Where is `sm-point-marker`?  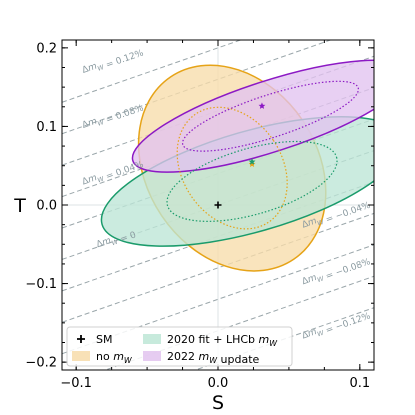
sm-point-marker is located at coordinates (218, 205).